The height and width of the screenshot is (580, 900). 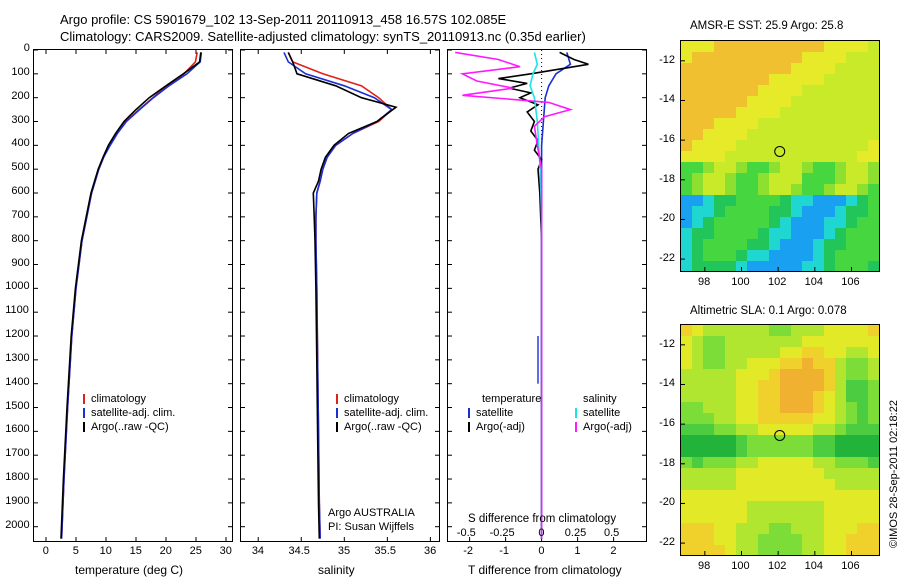 What do you see at coordinates (780, 156) in the screenshot?
I see `sst-map-panel` at bounding box center [780, 156].